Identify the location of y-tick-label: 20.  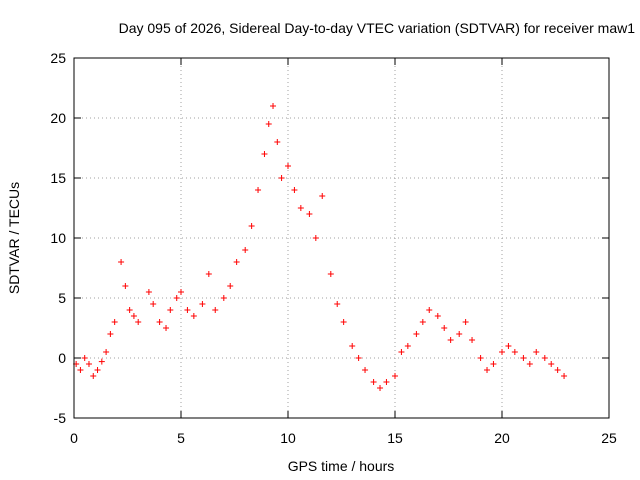
(58, 118).